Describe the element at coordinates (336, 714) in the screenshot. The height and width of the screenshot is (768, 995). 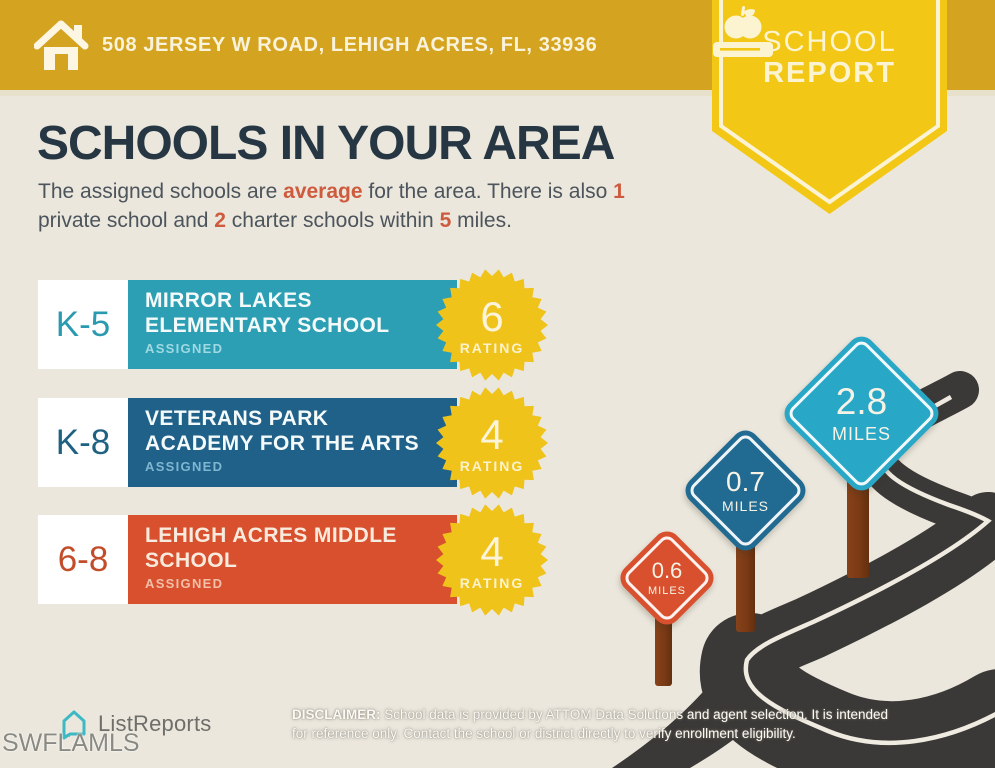
I see `disclaimer-label: DISCLAIMER:` at that location.